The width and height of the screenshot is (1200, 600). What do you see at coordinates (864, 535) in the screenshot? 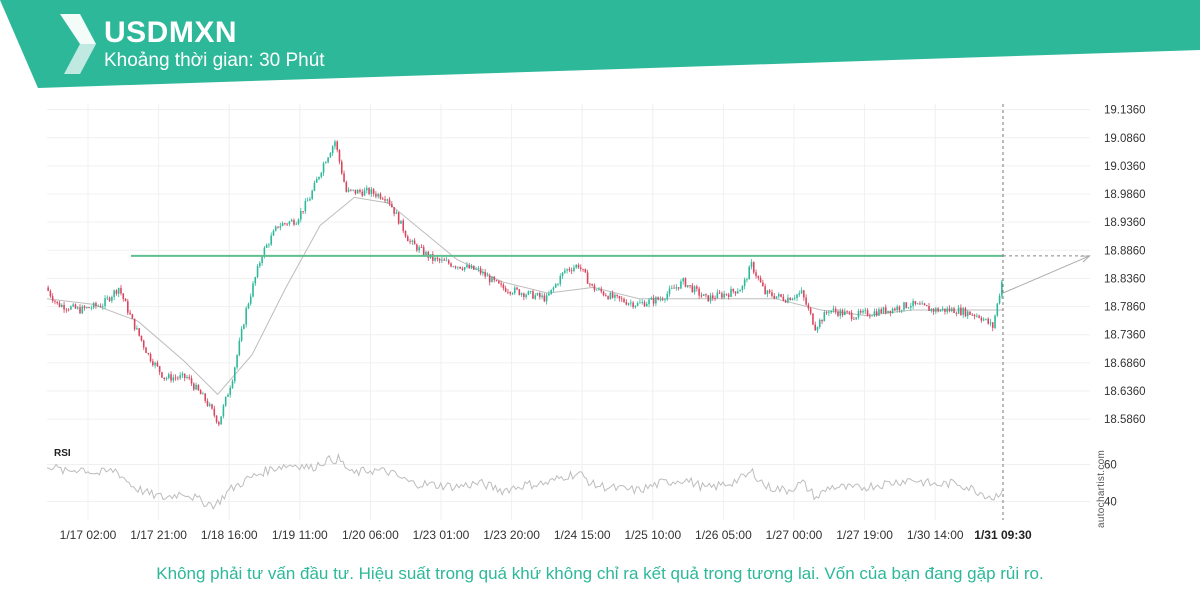
I see `time-tick-label: 1/27 19:00` at bounding box center [864, 535].